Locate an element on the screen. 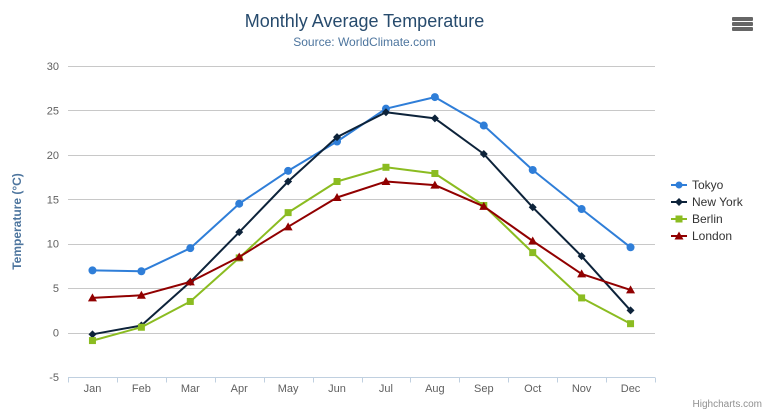  legend-symbol-triangle is located at coordinates (679, 235).